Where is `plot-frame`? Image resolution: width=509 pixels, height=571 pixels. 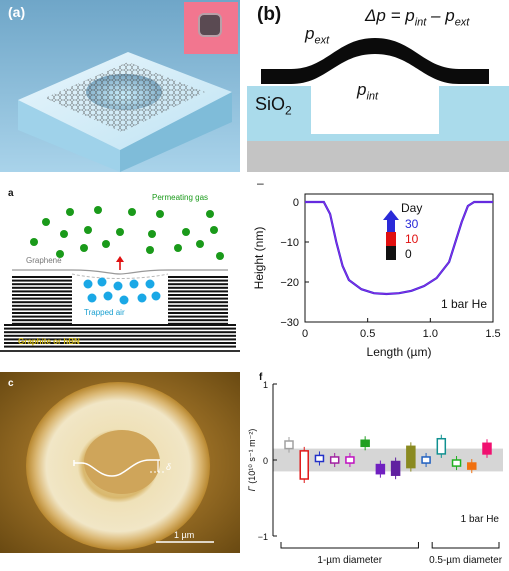
plot-frame is located at coordinates (399, 258).